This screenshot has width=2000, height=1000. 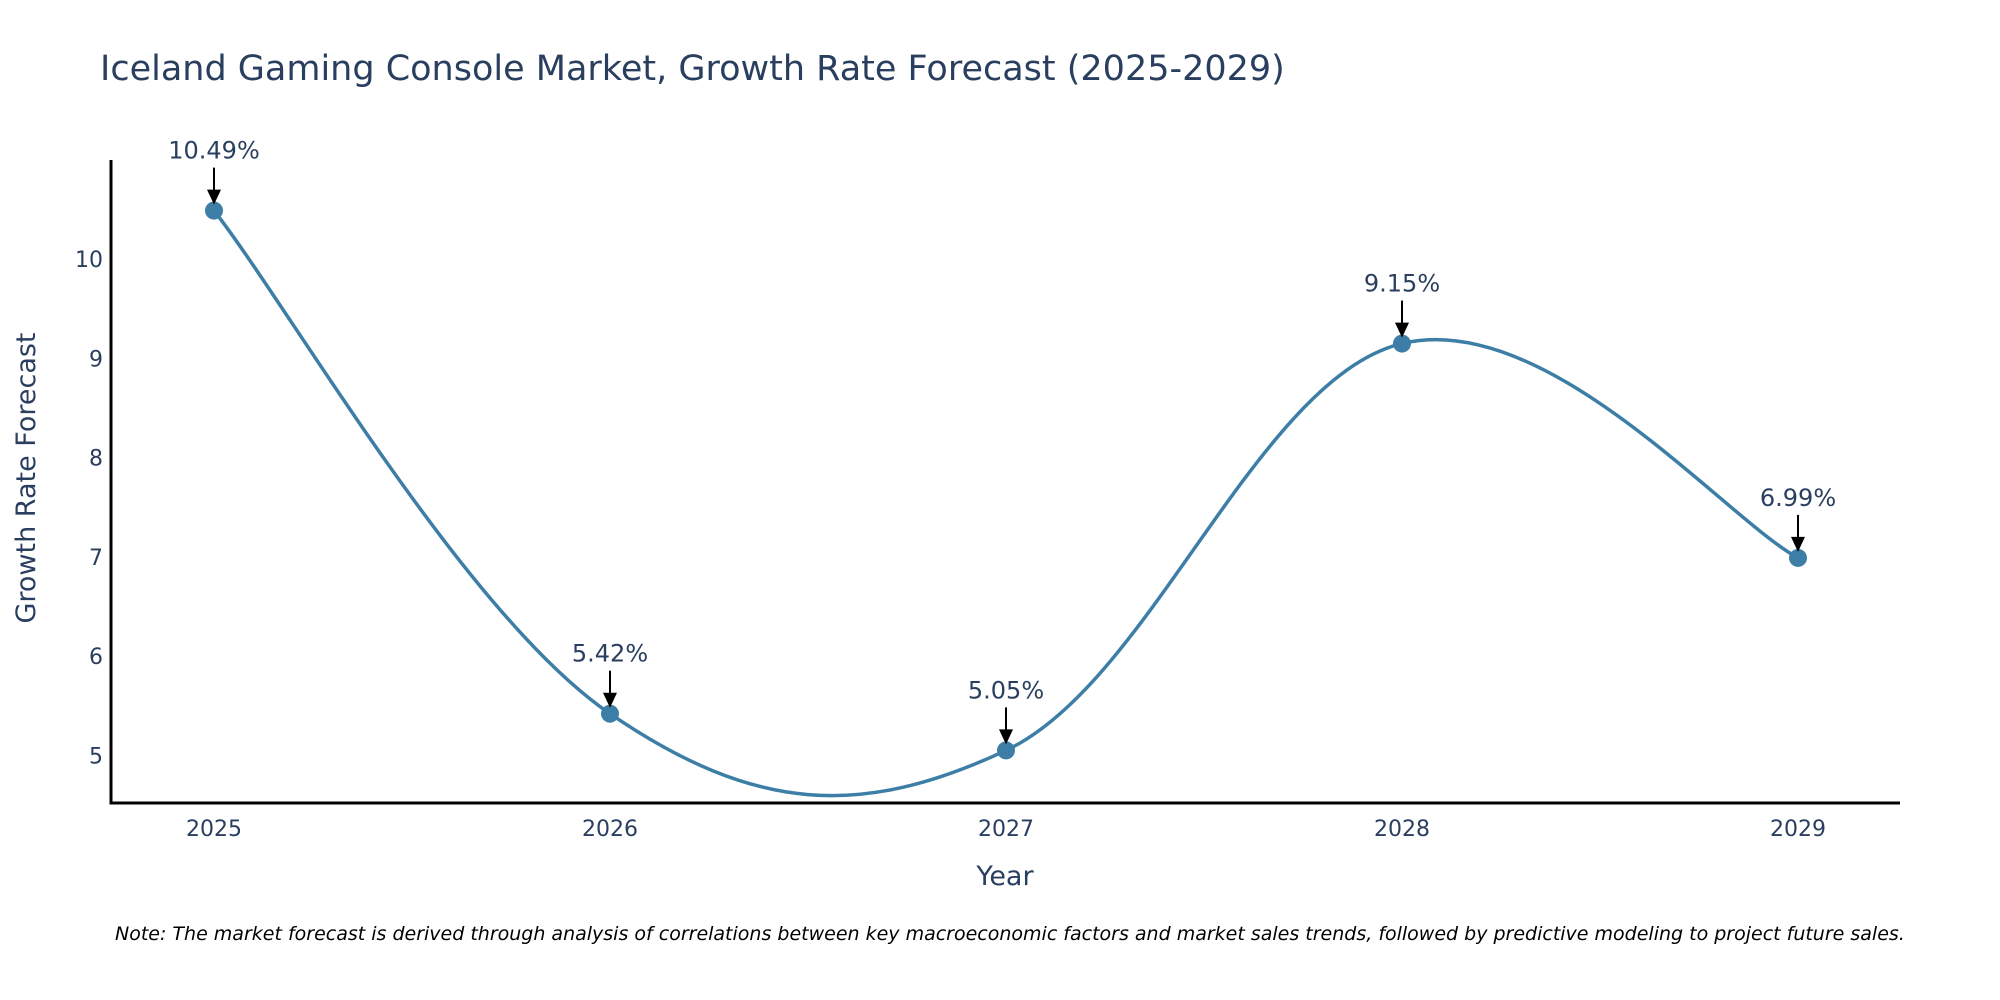 I want to click on y-axis-ticks: 5 6 7 8 9 10, so click(x=89, y=508).